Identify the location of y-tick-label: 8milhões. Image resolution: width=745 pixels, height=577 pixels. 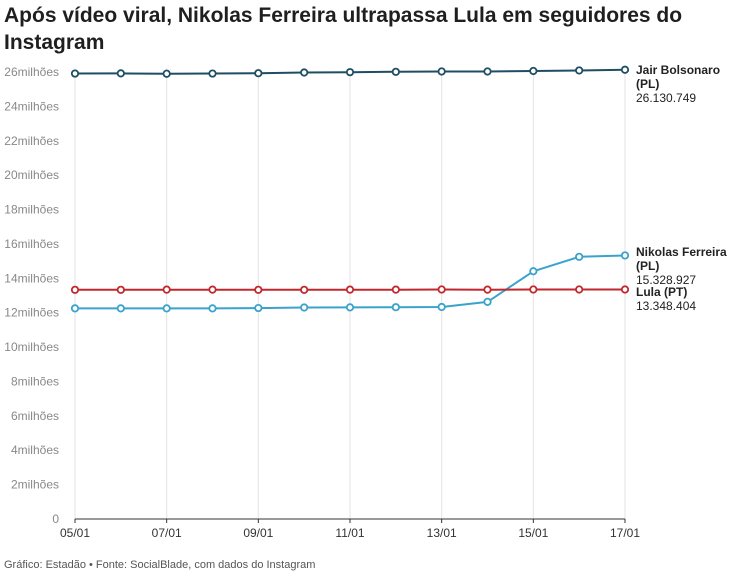
(35, 381).